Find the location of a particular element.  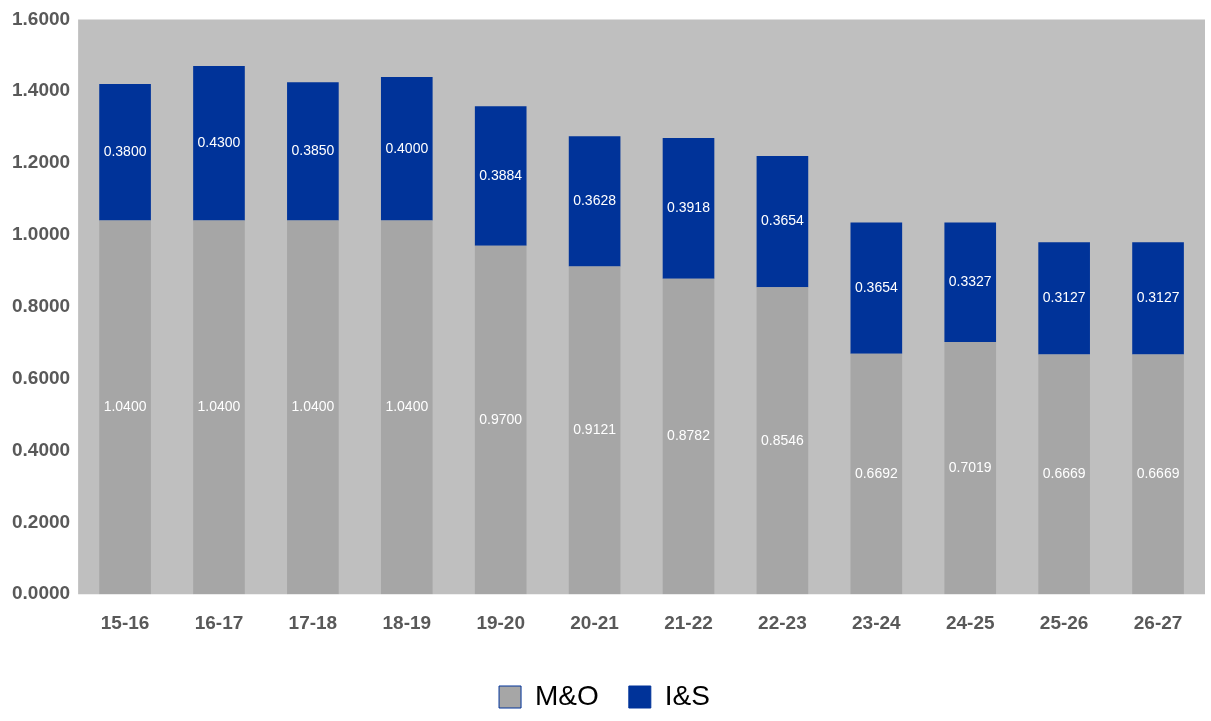

x-tick-label: 19-20 is located at coordinates (500, 622).